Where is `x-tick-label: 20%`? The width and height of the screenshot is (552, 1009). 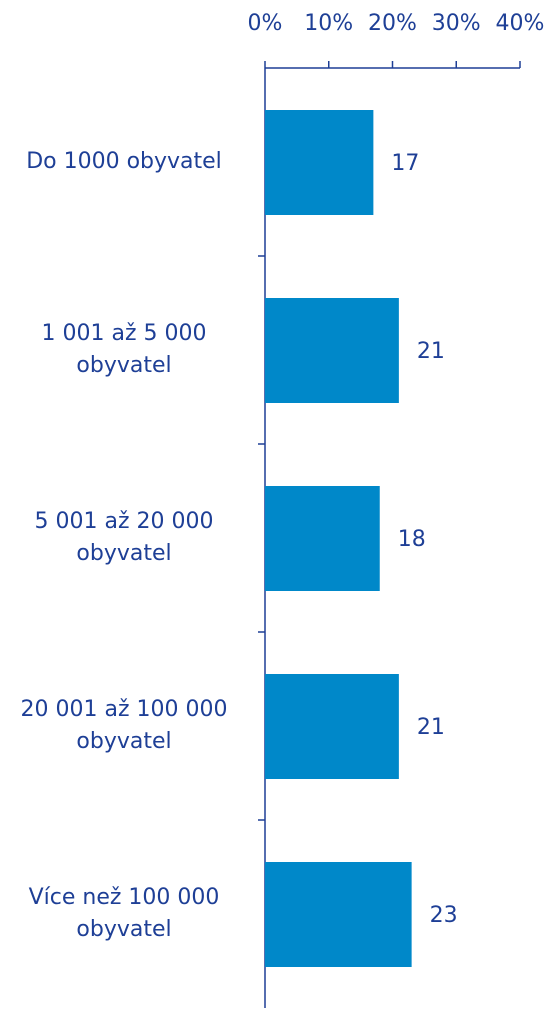
x-tick-label: 20% is located at coordinates (392, 23).